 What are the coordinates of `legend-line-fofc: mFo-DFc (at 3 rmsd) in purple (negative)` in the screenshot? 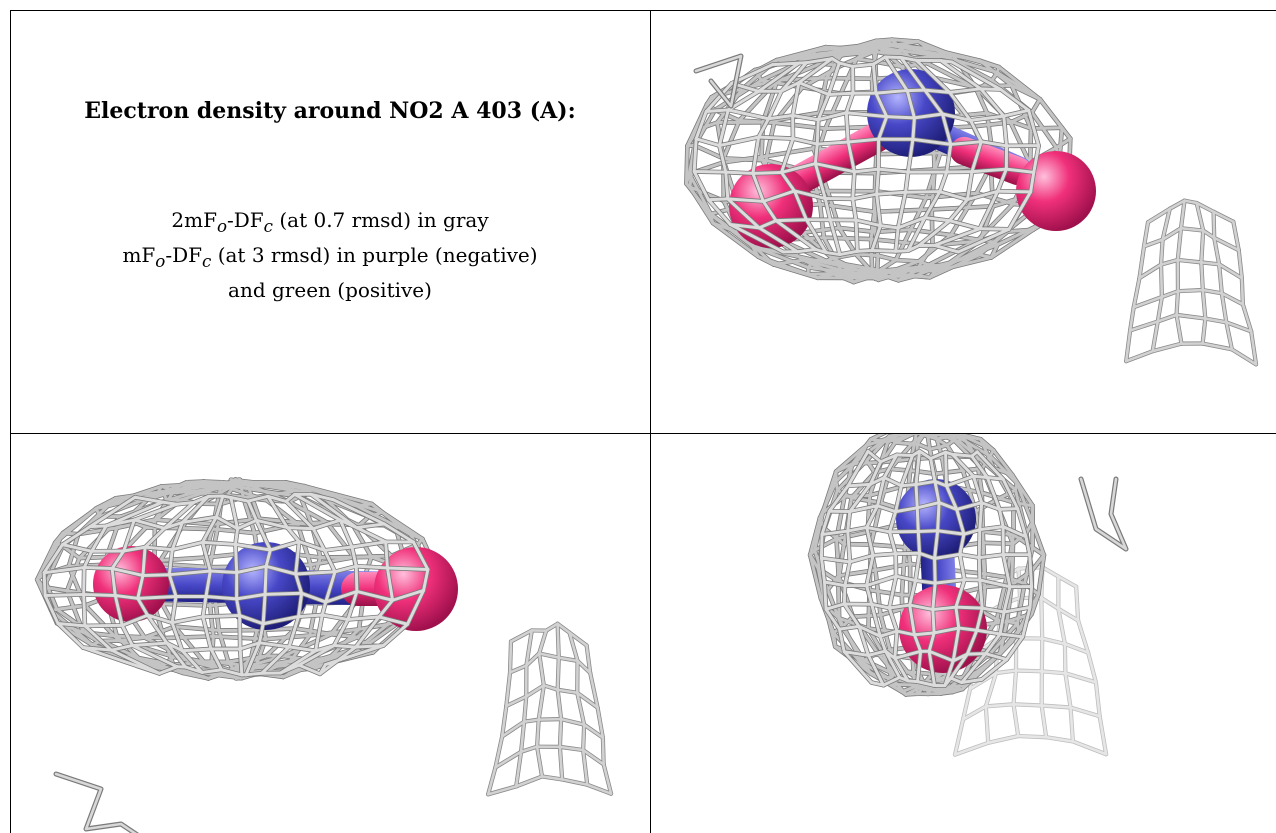 It's located at (330, 257).